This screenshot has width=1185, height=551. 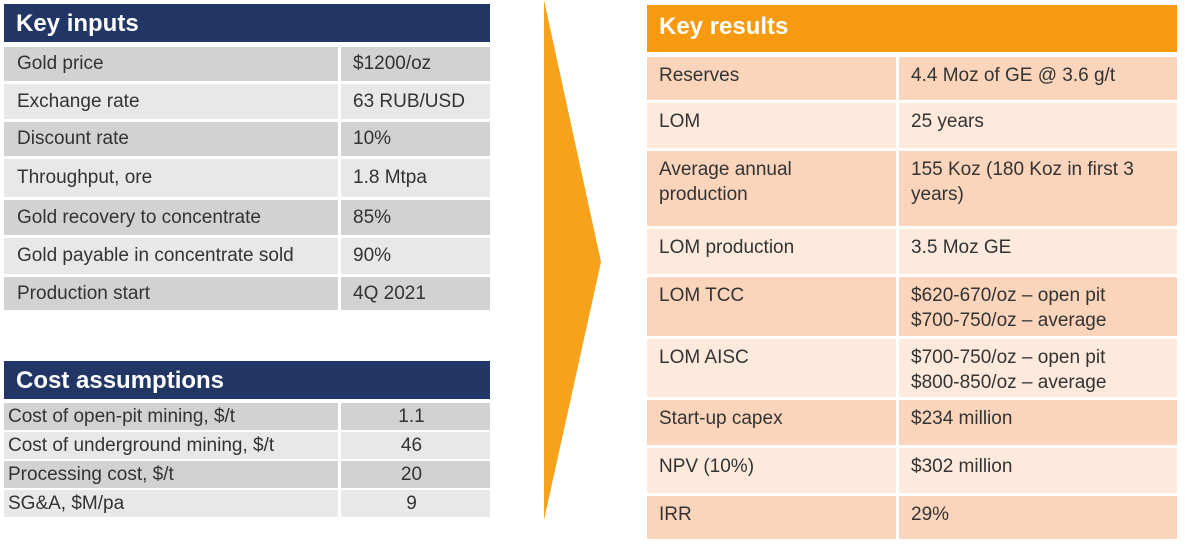 What do you see at coordinates (247, 23) in the screenshot?
I see `key-inputs-title: Key inputs` at bounding box center [247, 23].